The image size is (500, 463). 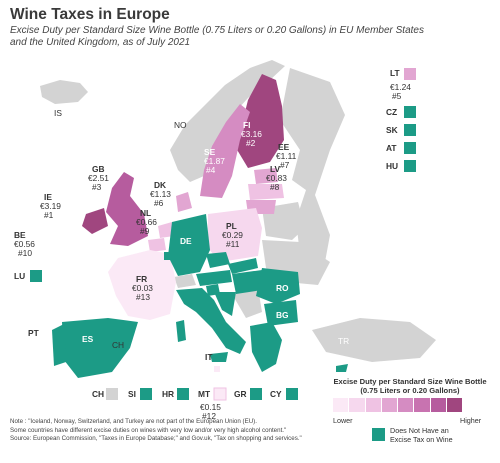 What do you see at coordinates (168, 394) in the screenshot?
I see `label-hr: HR` at bounding box center [168, 394].